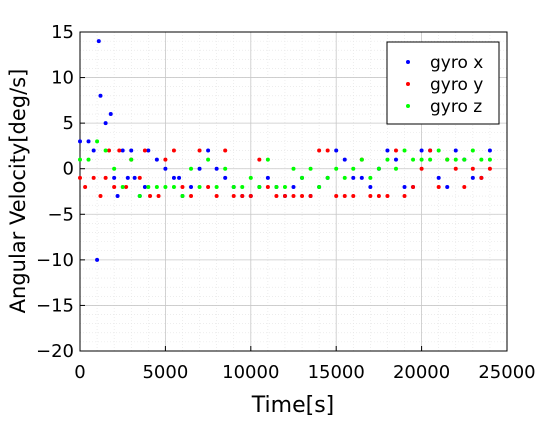 This screenshot has height=425, width=560. What do you see at coordinates (68, 169) in the screenshot?
I see `y-tick-label: 0` at bounding box center [68, 169].